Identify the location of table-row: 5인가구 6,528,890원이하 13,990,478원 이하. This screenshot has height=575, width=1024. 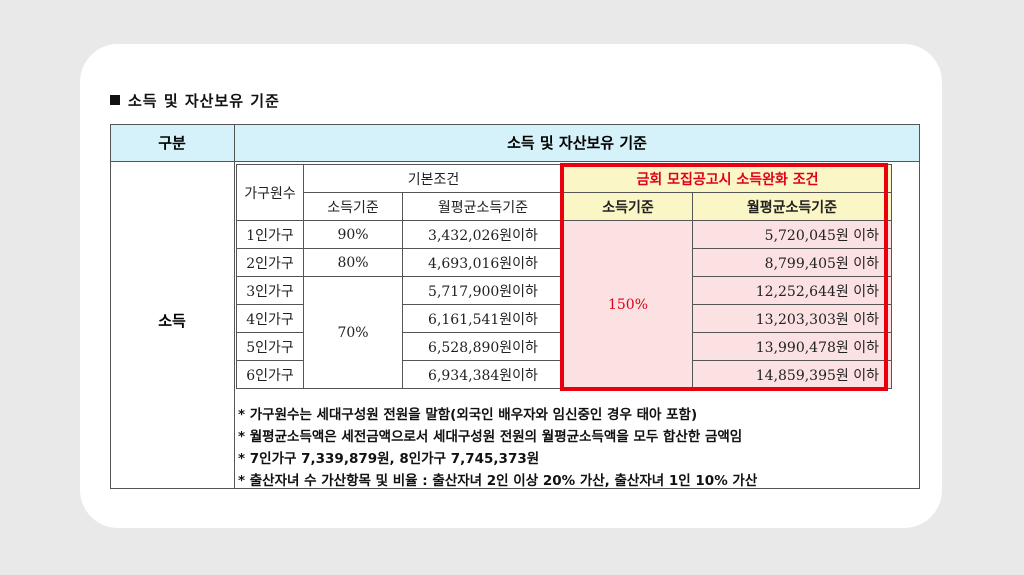
(564, 346).